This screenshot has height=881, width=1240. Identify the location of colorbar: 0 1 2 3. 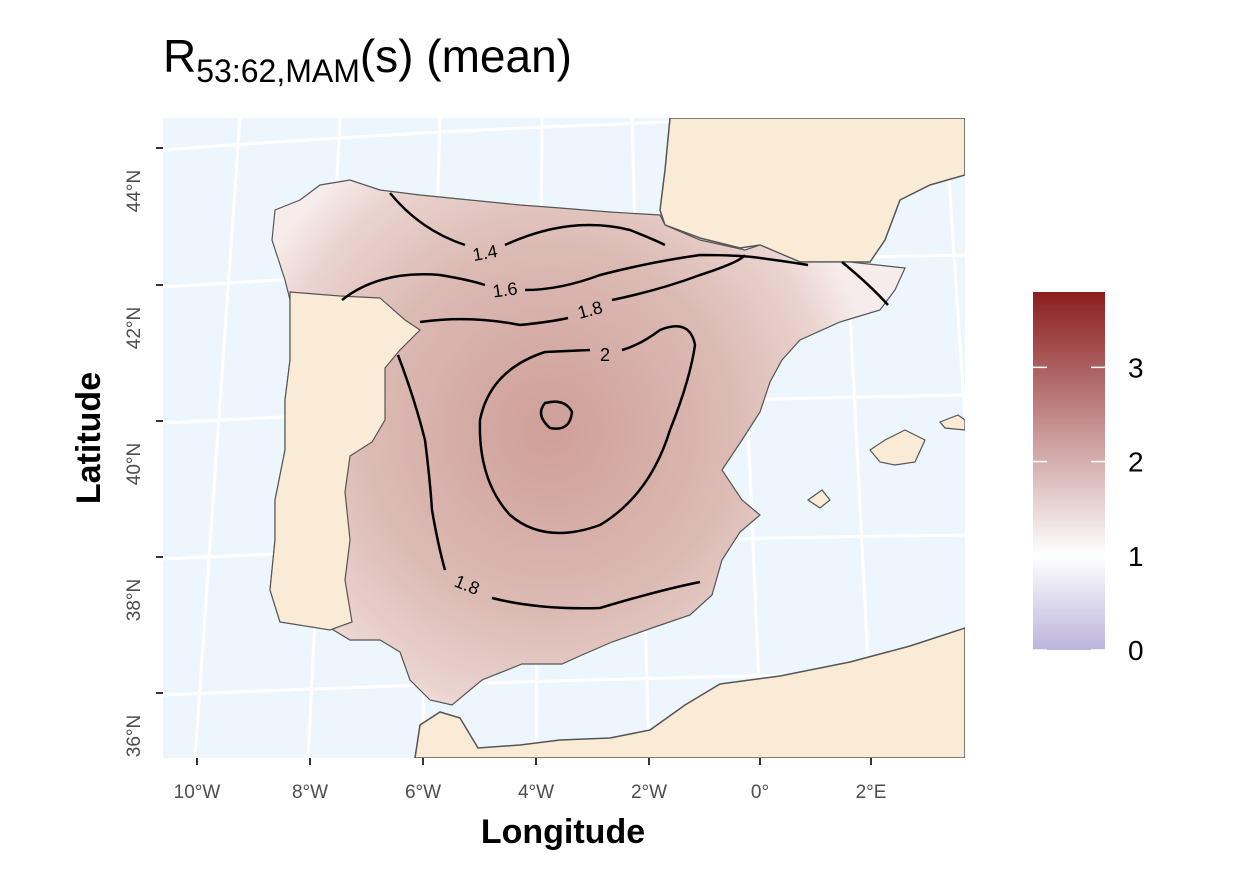
(1088, 479).